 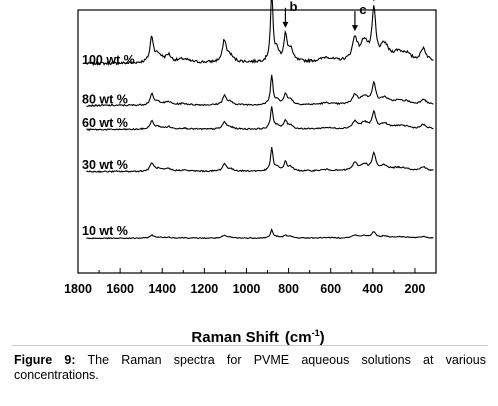 I want to click on peak-label: b, so click(x=293, y=7).